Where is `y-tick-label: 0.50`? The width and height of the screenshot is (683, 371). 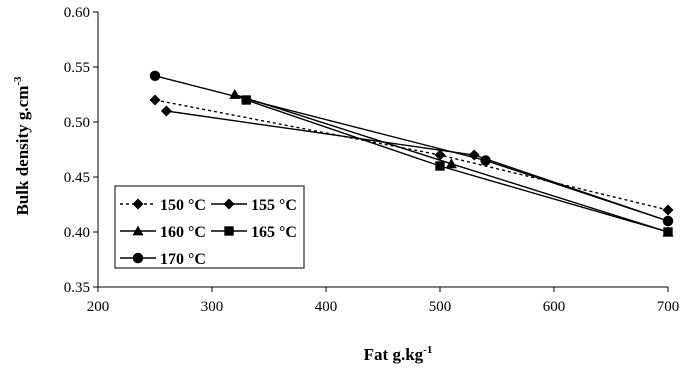 y-tick-label: 0.50 is located at coordinates (77, 123).